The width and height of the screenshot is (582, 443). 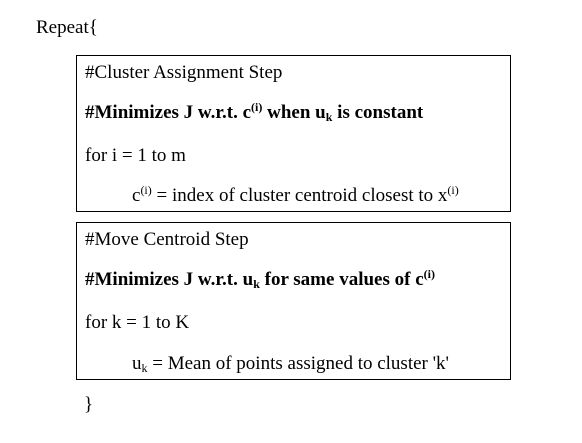 I want to click on move-centroid-title: #Move Centroid Step, so click(x=167, y=239).